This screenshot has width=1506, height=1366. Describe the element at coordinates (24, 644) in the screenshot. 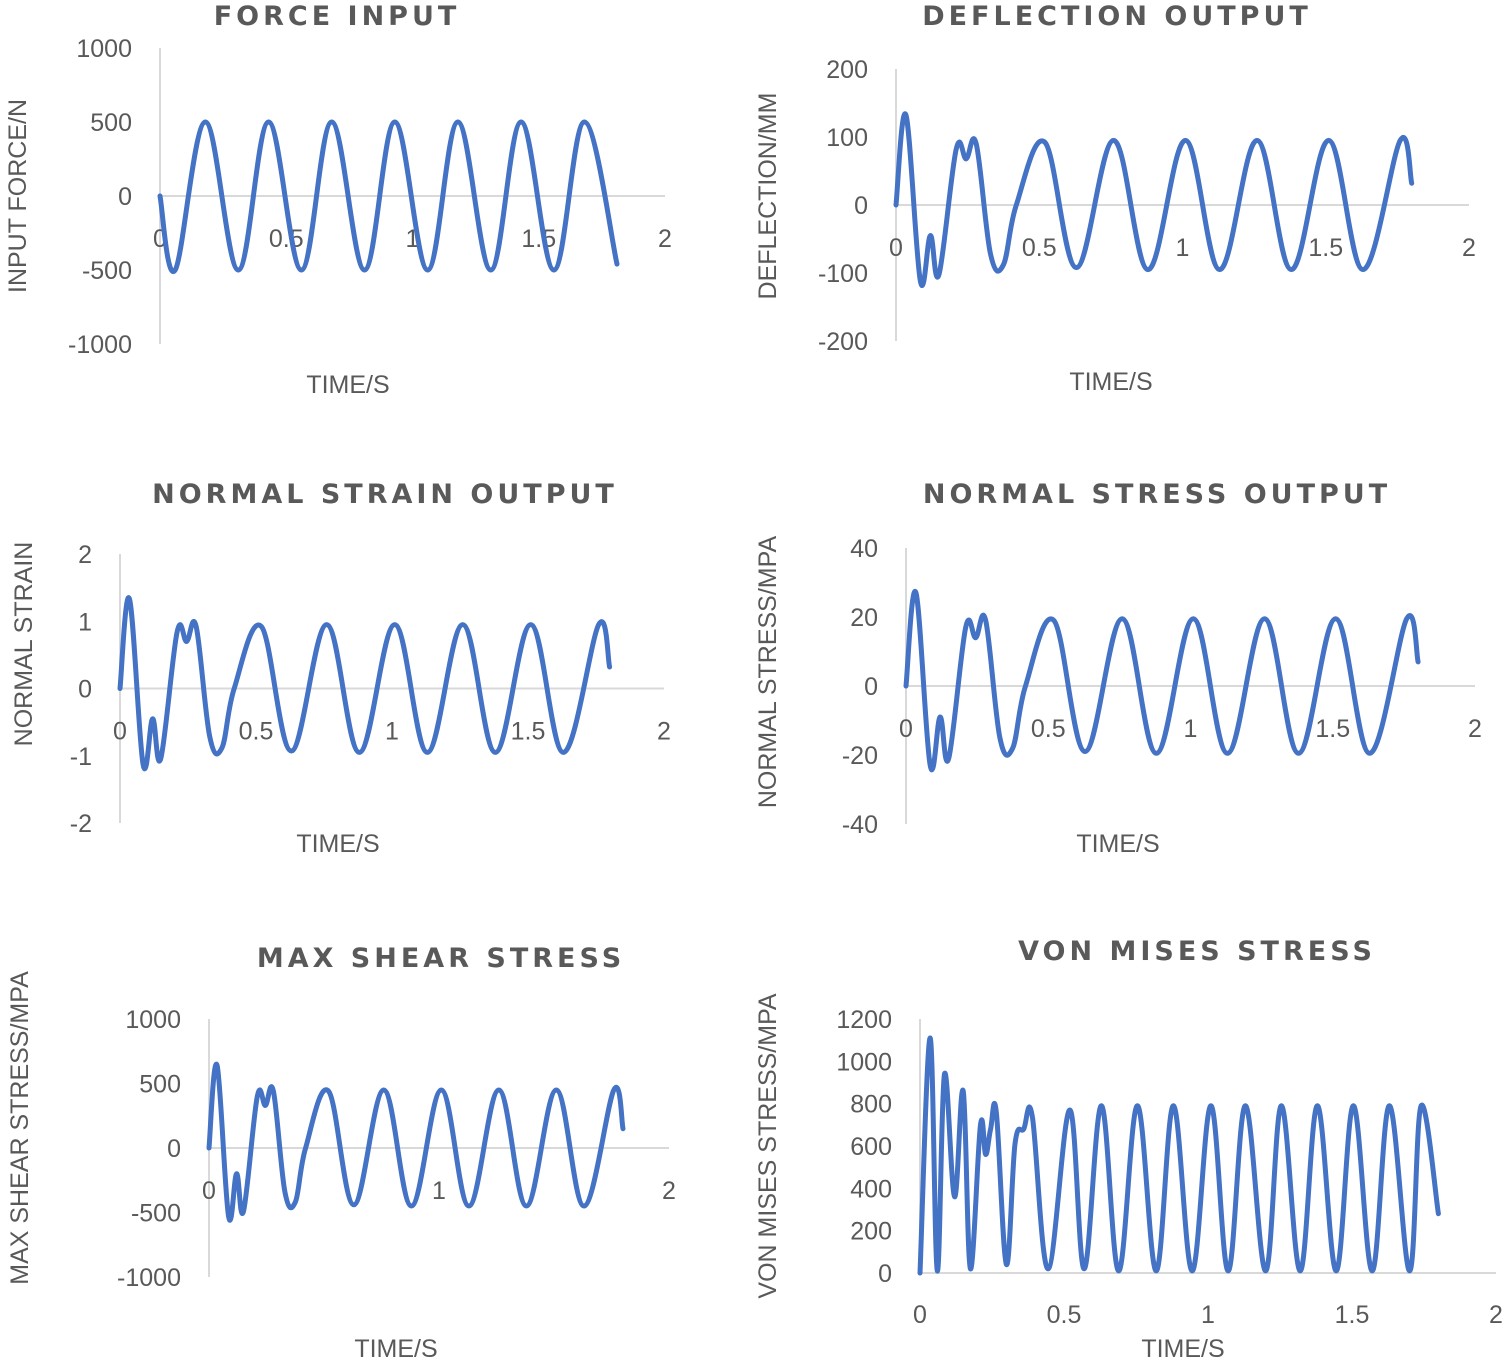

I see `y-axis-label: NORMAL STRAIN` at that location.